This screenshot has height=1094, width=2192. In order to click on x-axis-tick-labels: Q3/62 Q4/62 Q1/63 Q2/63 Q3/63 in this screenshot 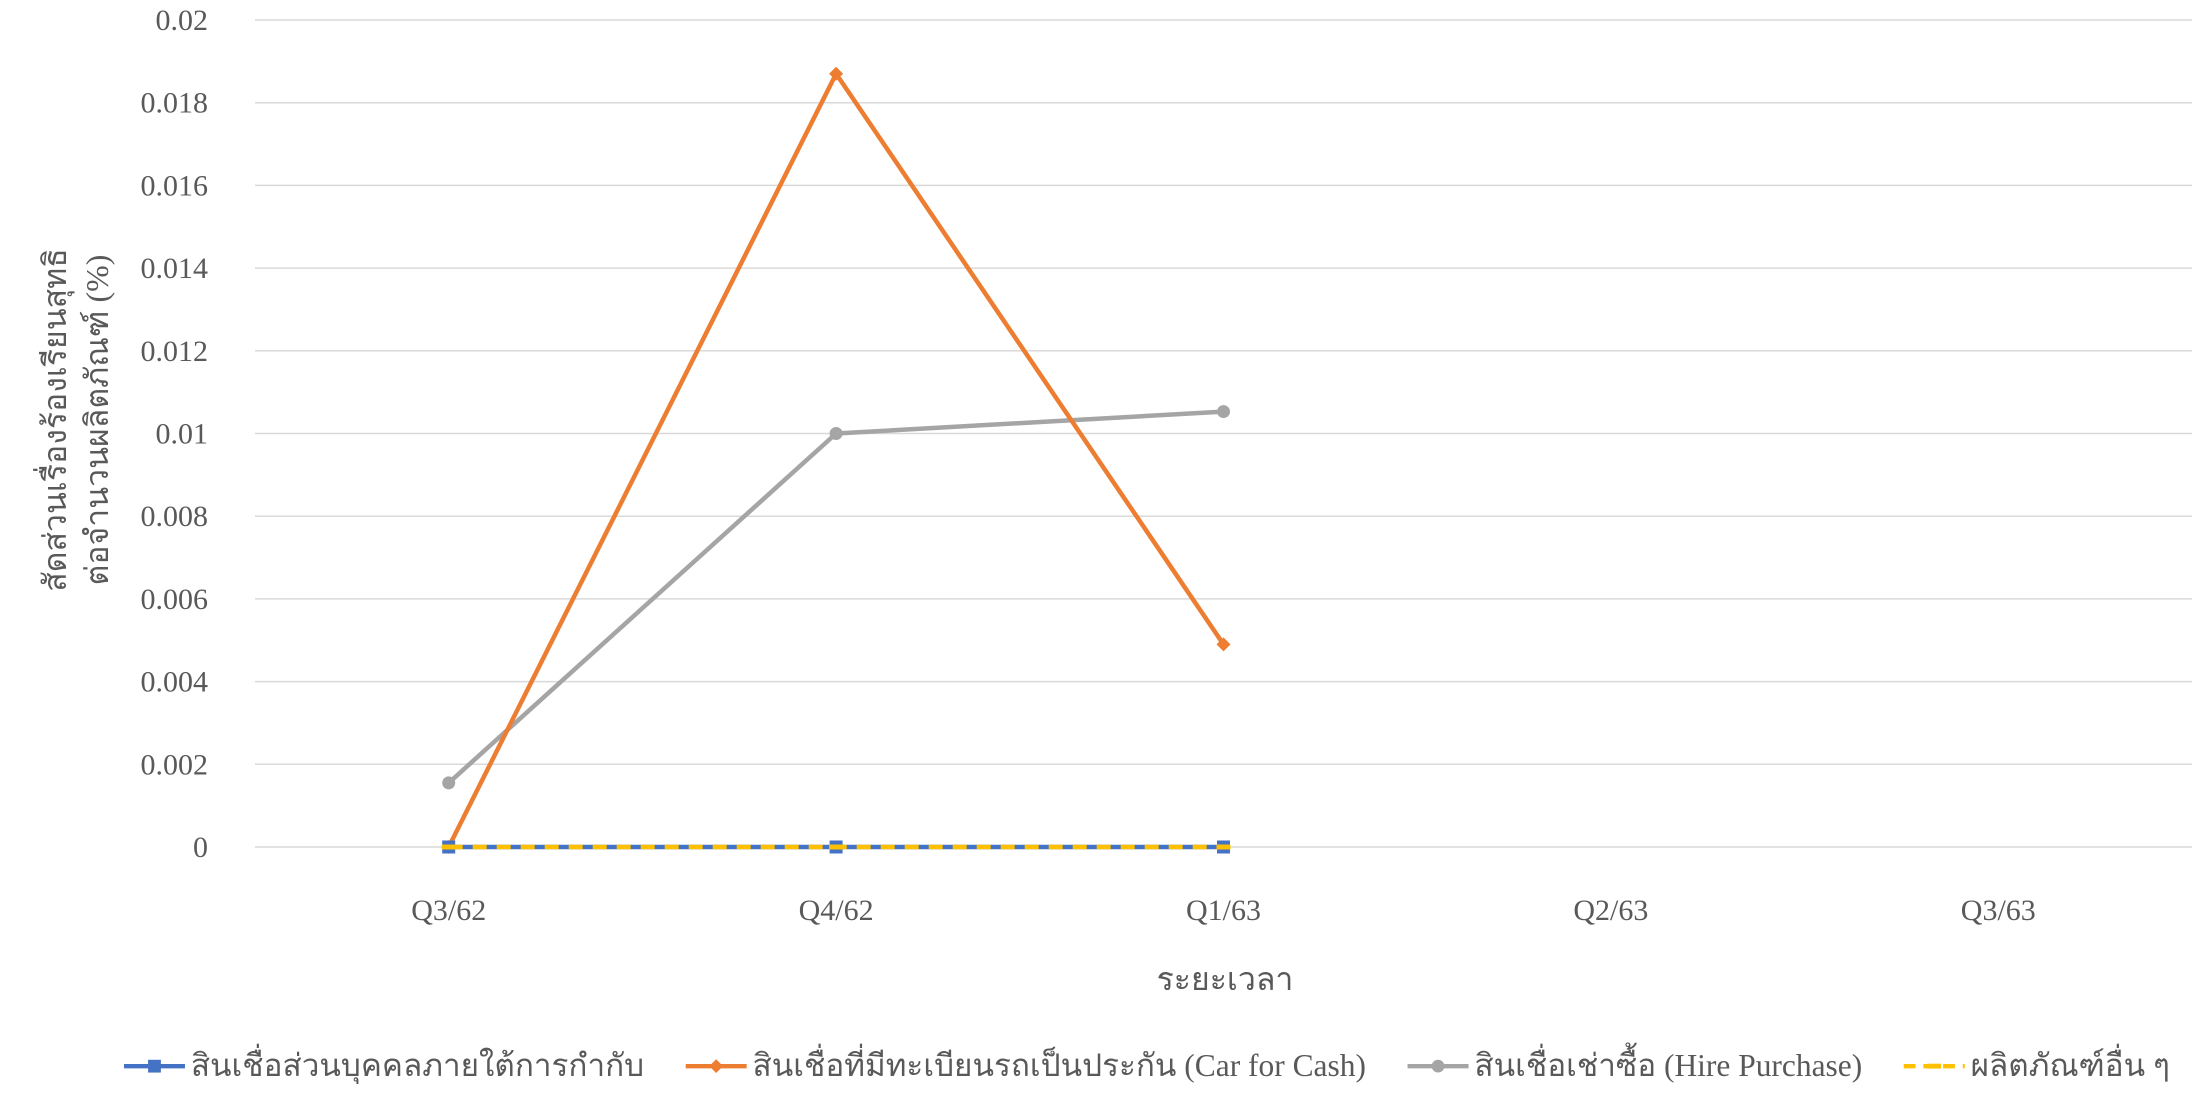, I will do `click(1223, 910)`.